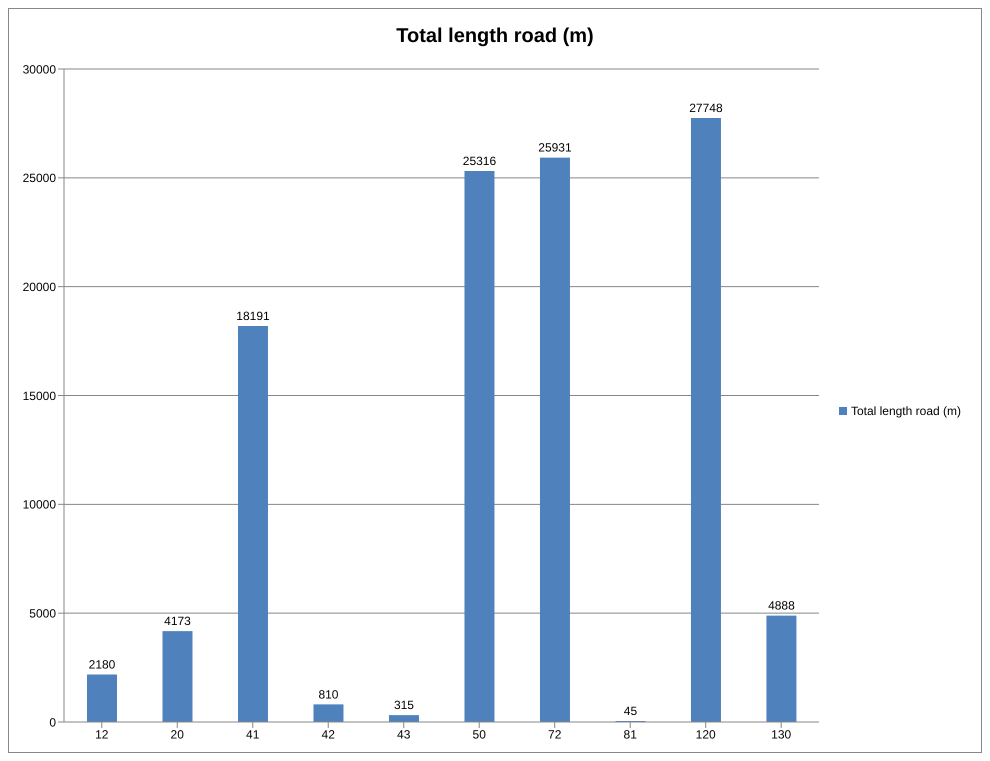 The height and width of the screenshot is (761, 990). I want to click on x-tick-label: 81, so click(631, 735).